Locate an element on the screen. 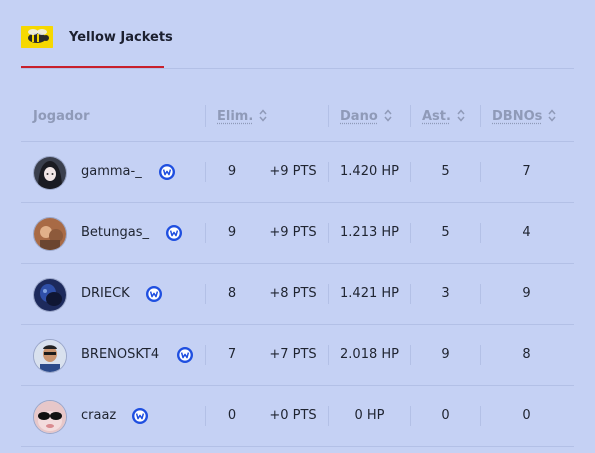 The width and height of the screenshot is (595, 453). points-value: +7 PTS is located at coordinates (293, 354).